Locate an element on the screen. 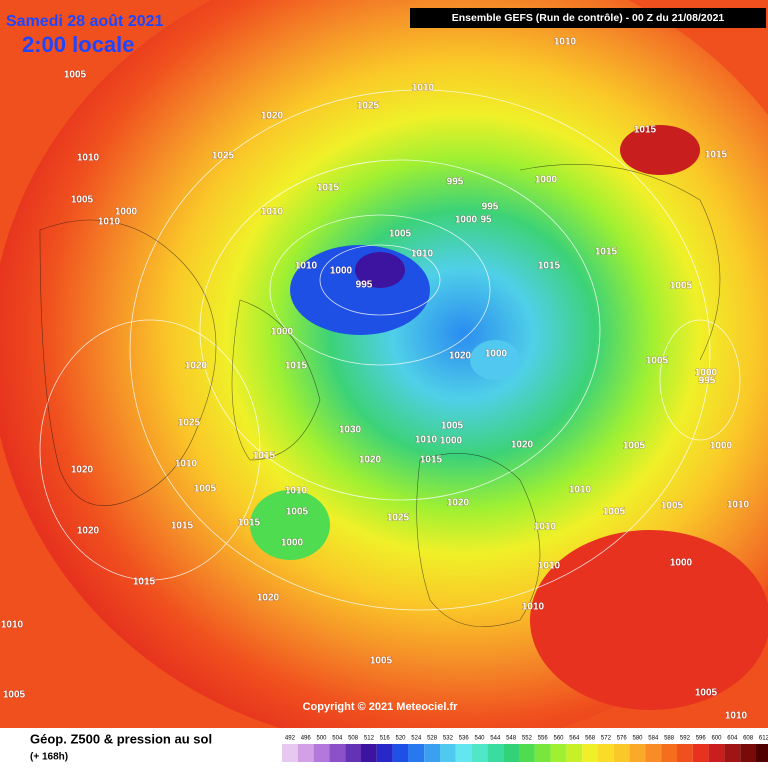 This screenshot has height=768, width=768. scale-label: 552 is located at coordinates (527, 739).